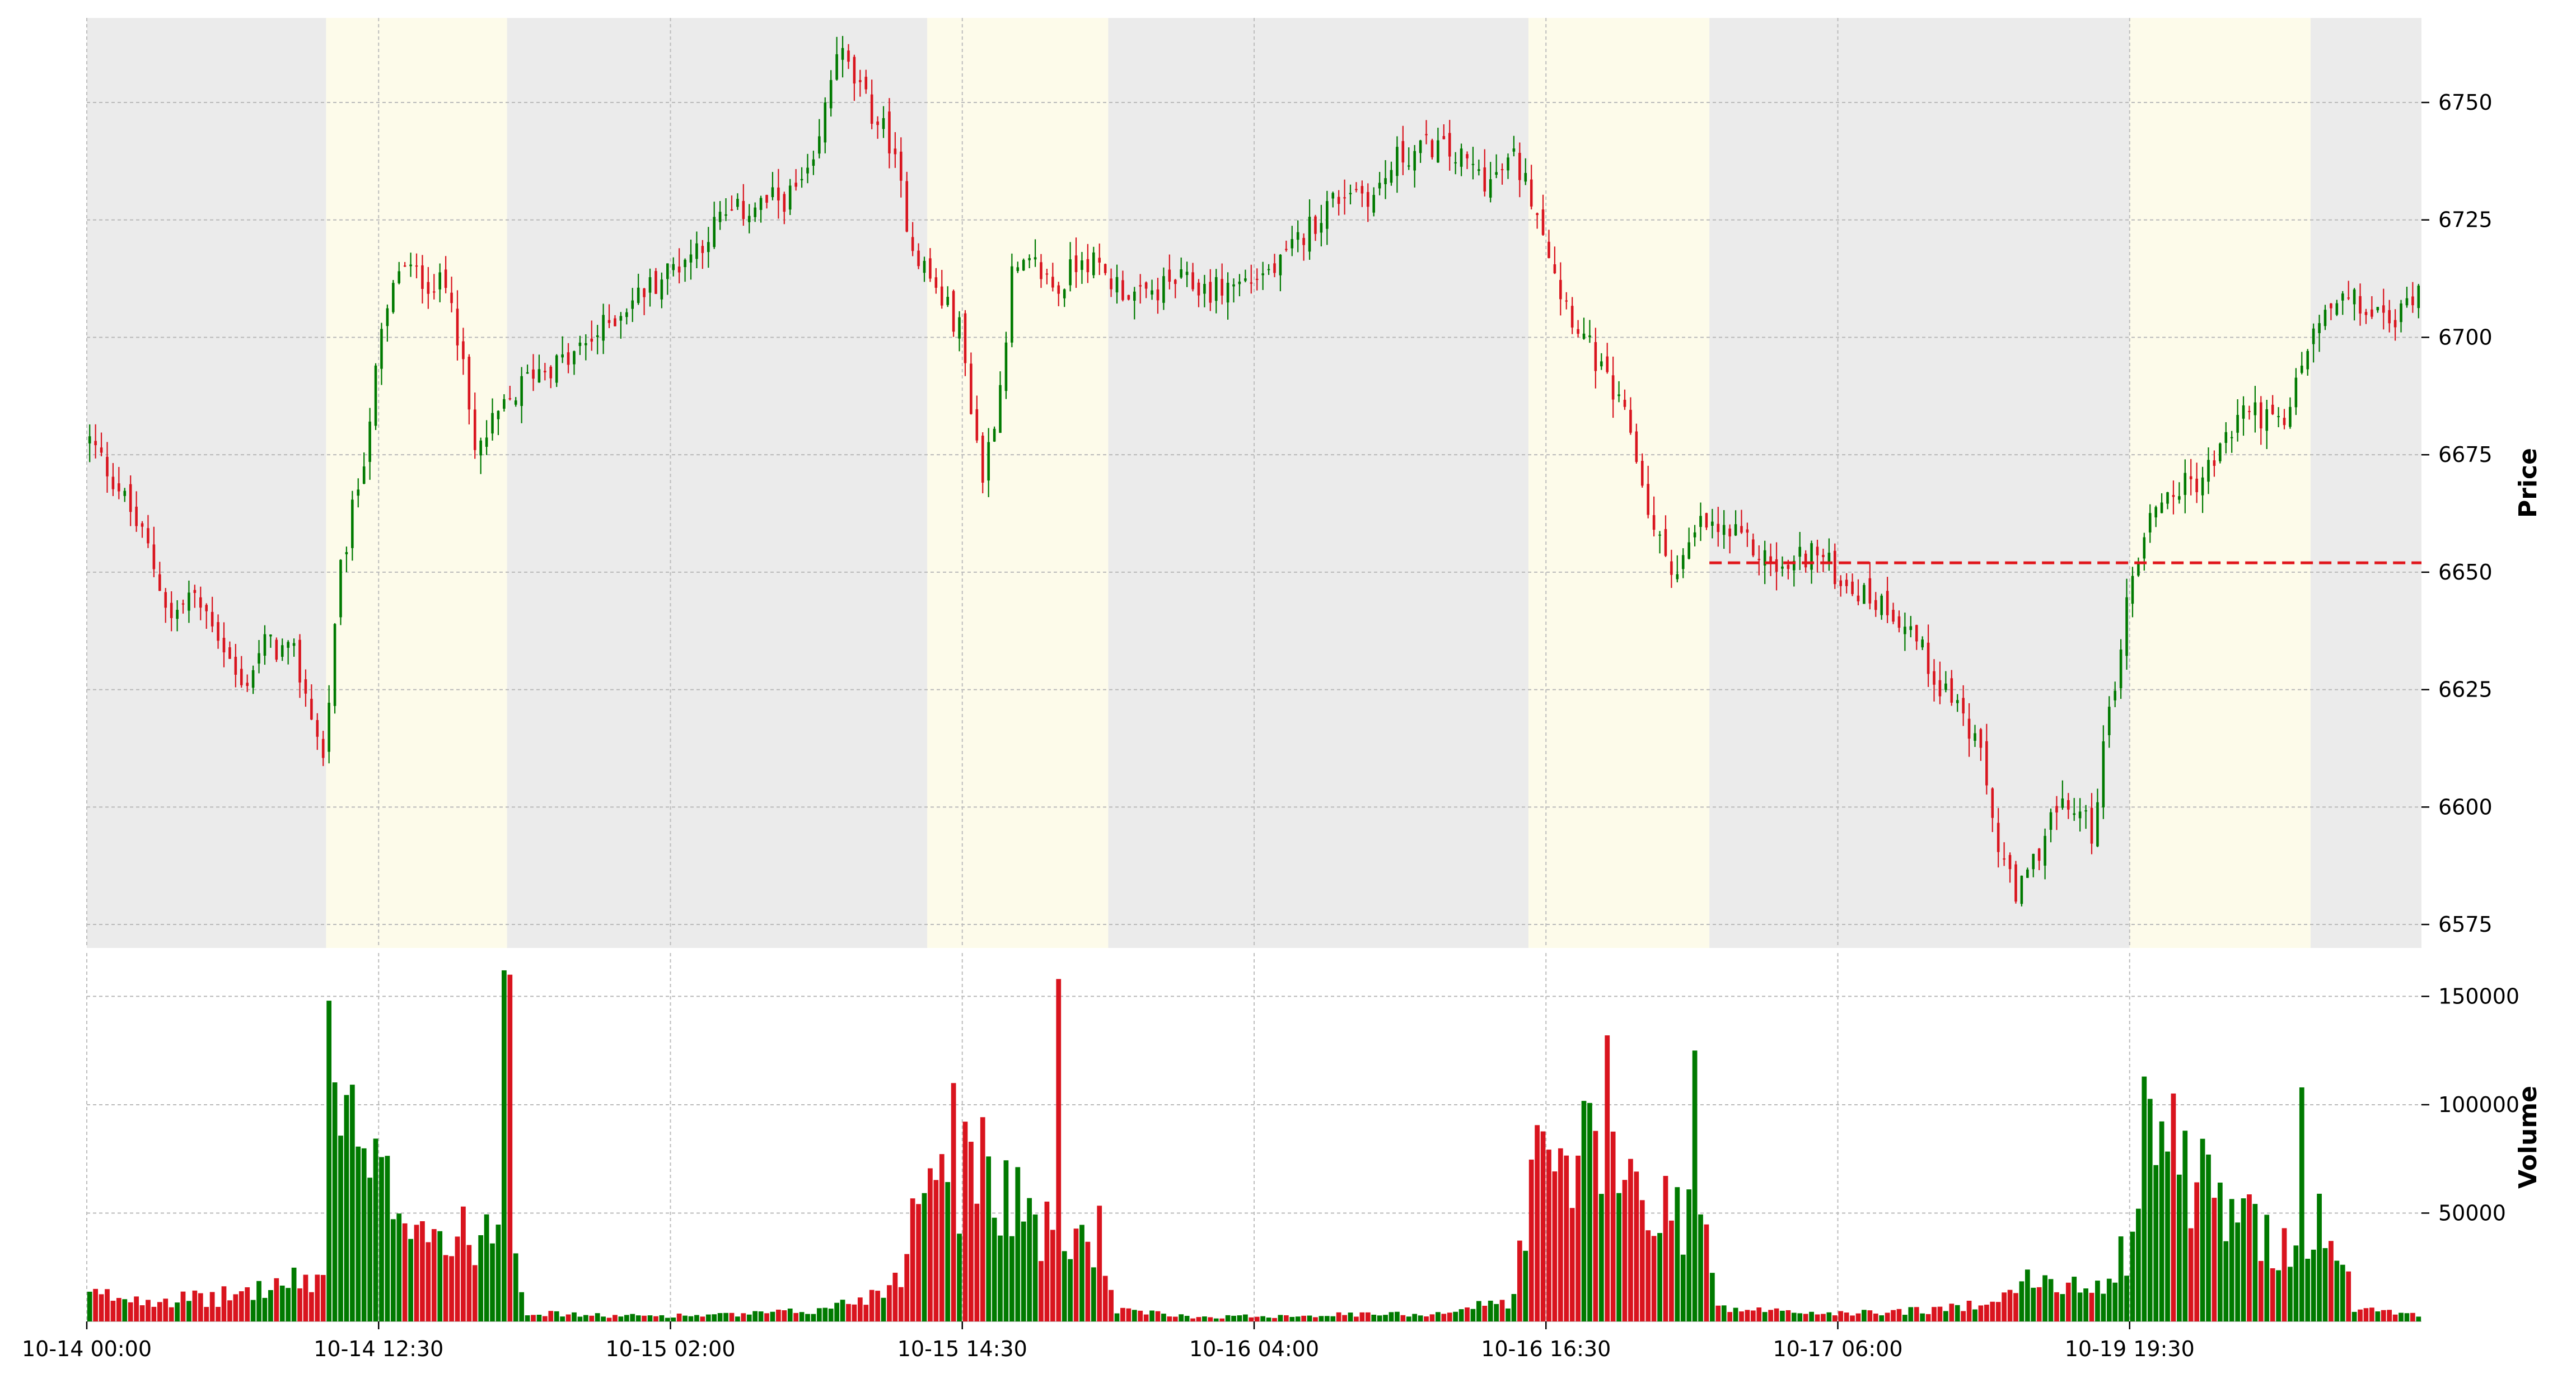  What do you see at coordinates (718, 483) in the screenshot?
I see `session-band` at bounding box center [718, 483].